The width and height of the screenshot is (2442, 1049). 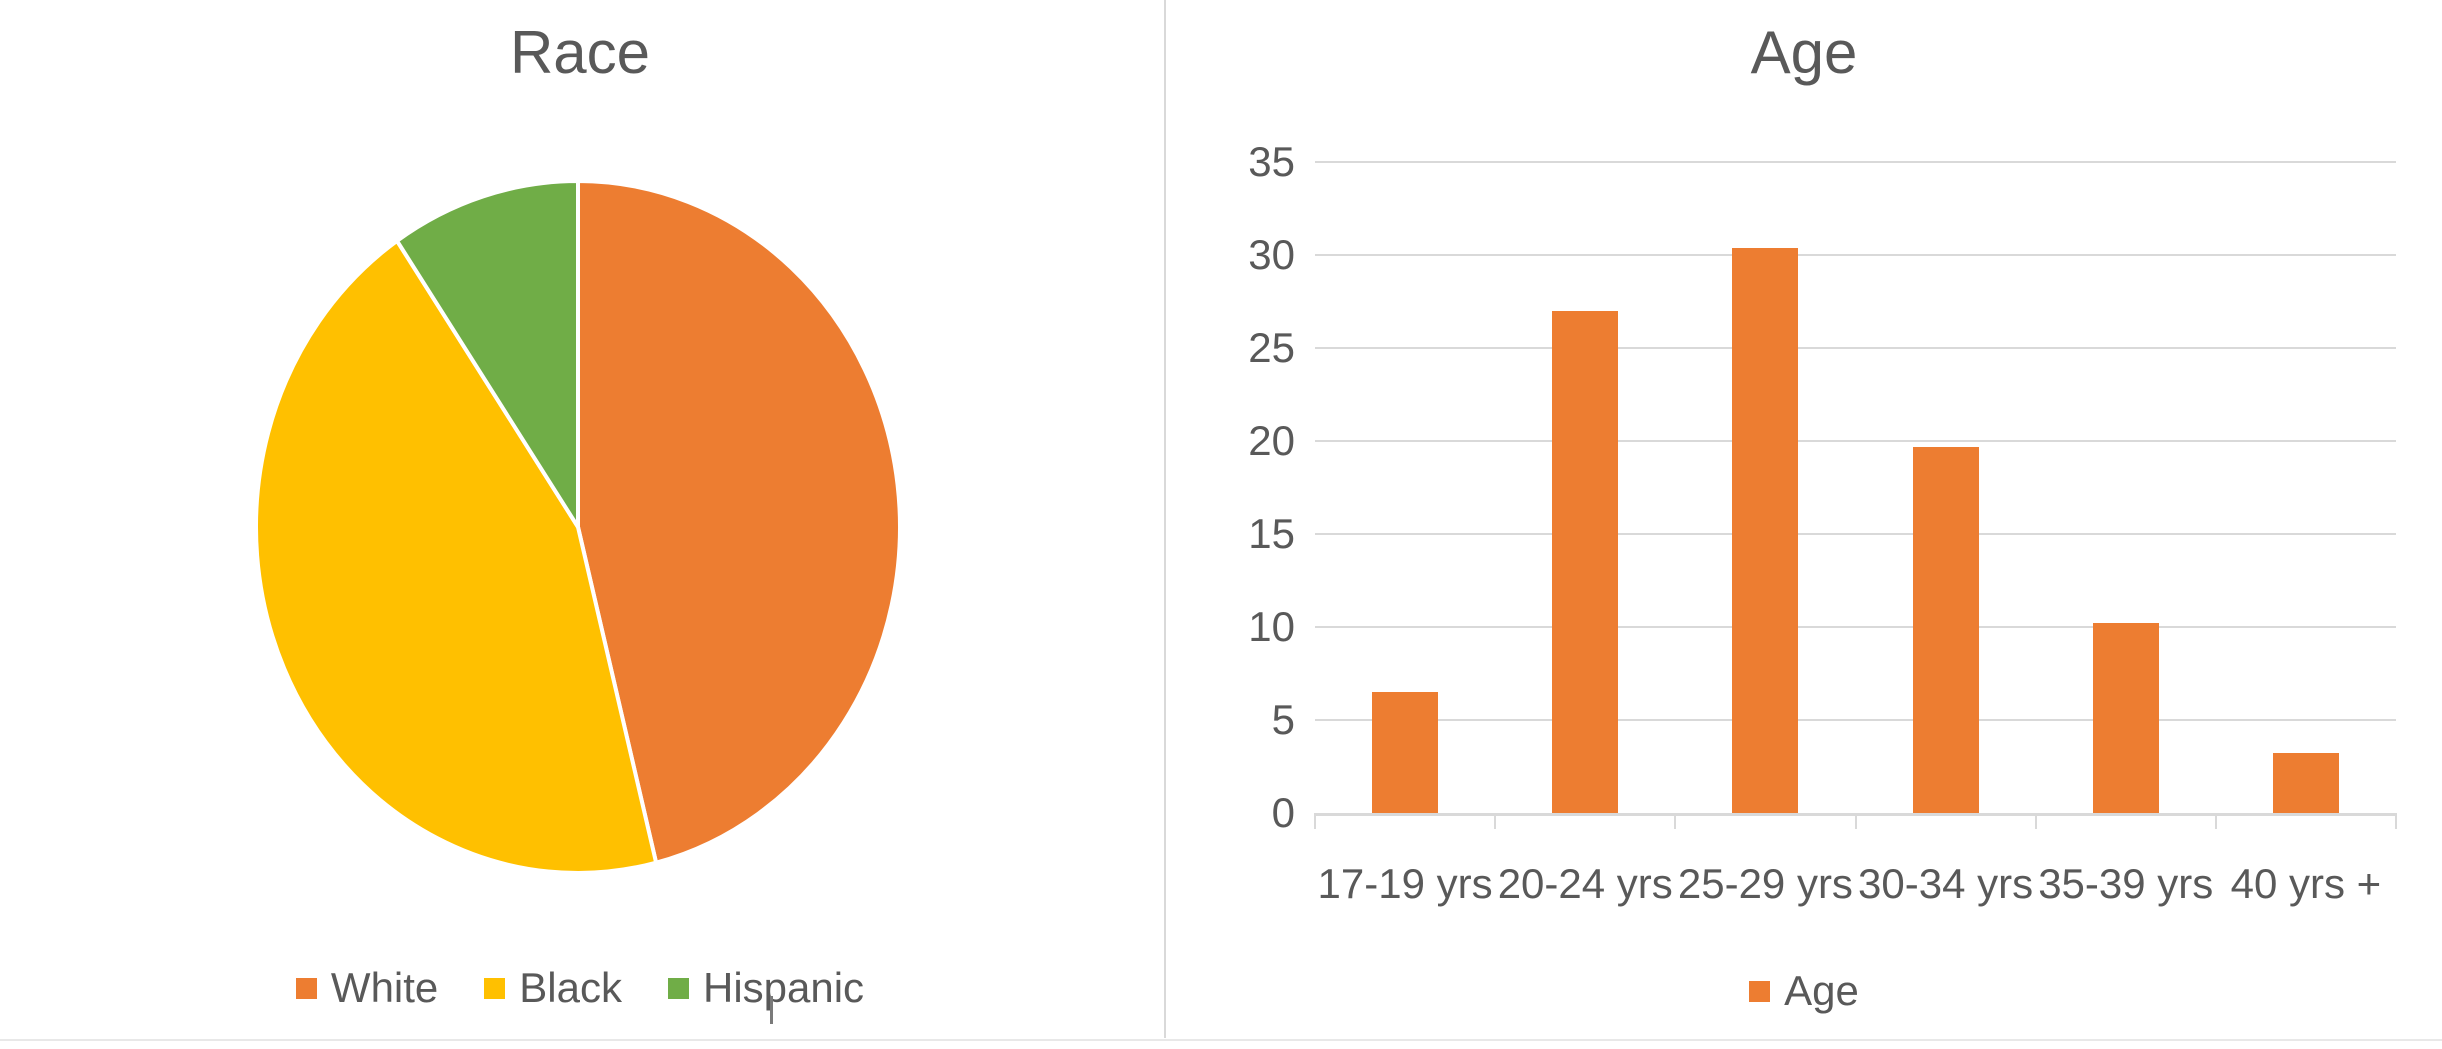 I want to click on bar-25-29 yrs, so click(x=1765, y=530).